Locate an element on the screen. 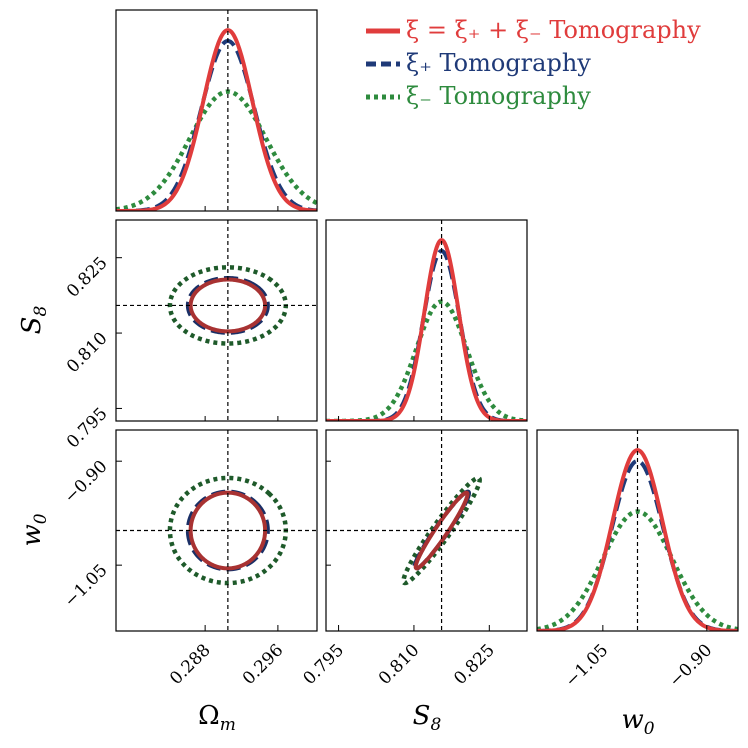 Image resolution: width=748 pixels, height=748 pixels. contour-combined-omega_m-w0 is located at coordinates (228, 530).